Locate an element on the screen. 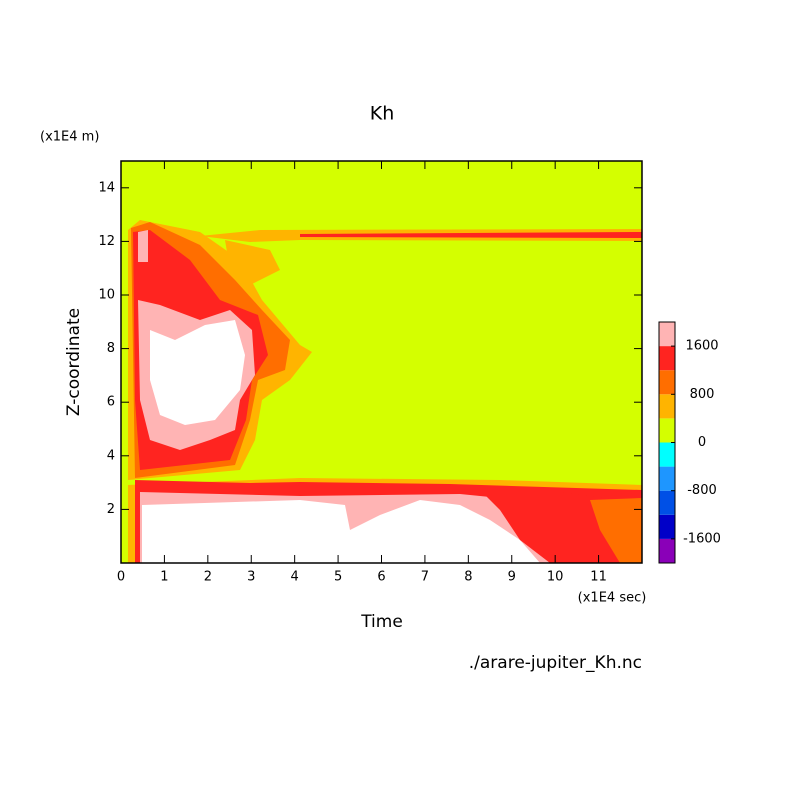 This screenshot has width=804, height=804. x-tick-label: 9 is located at coordinates (512, 577).